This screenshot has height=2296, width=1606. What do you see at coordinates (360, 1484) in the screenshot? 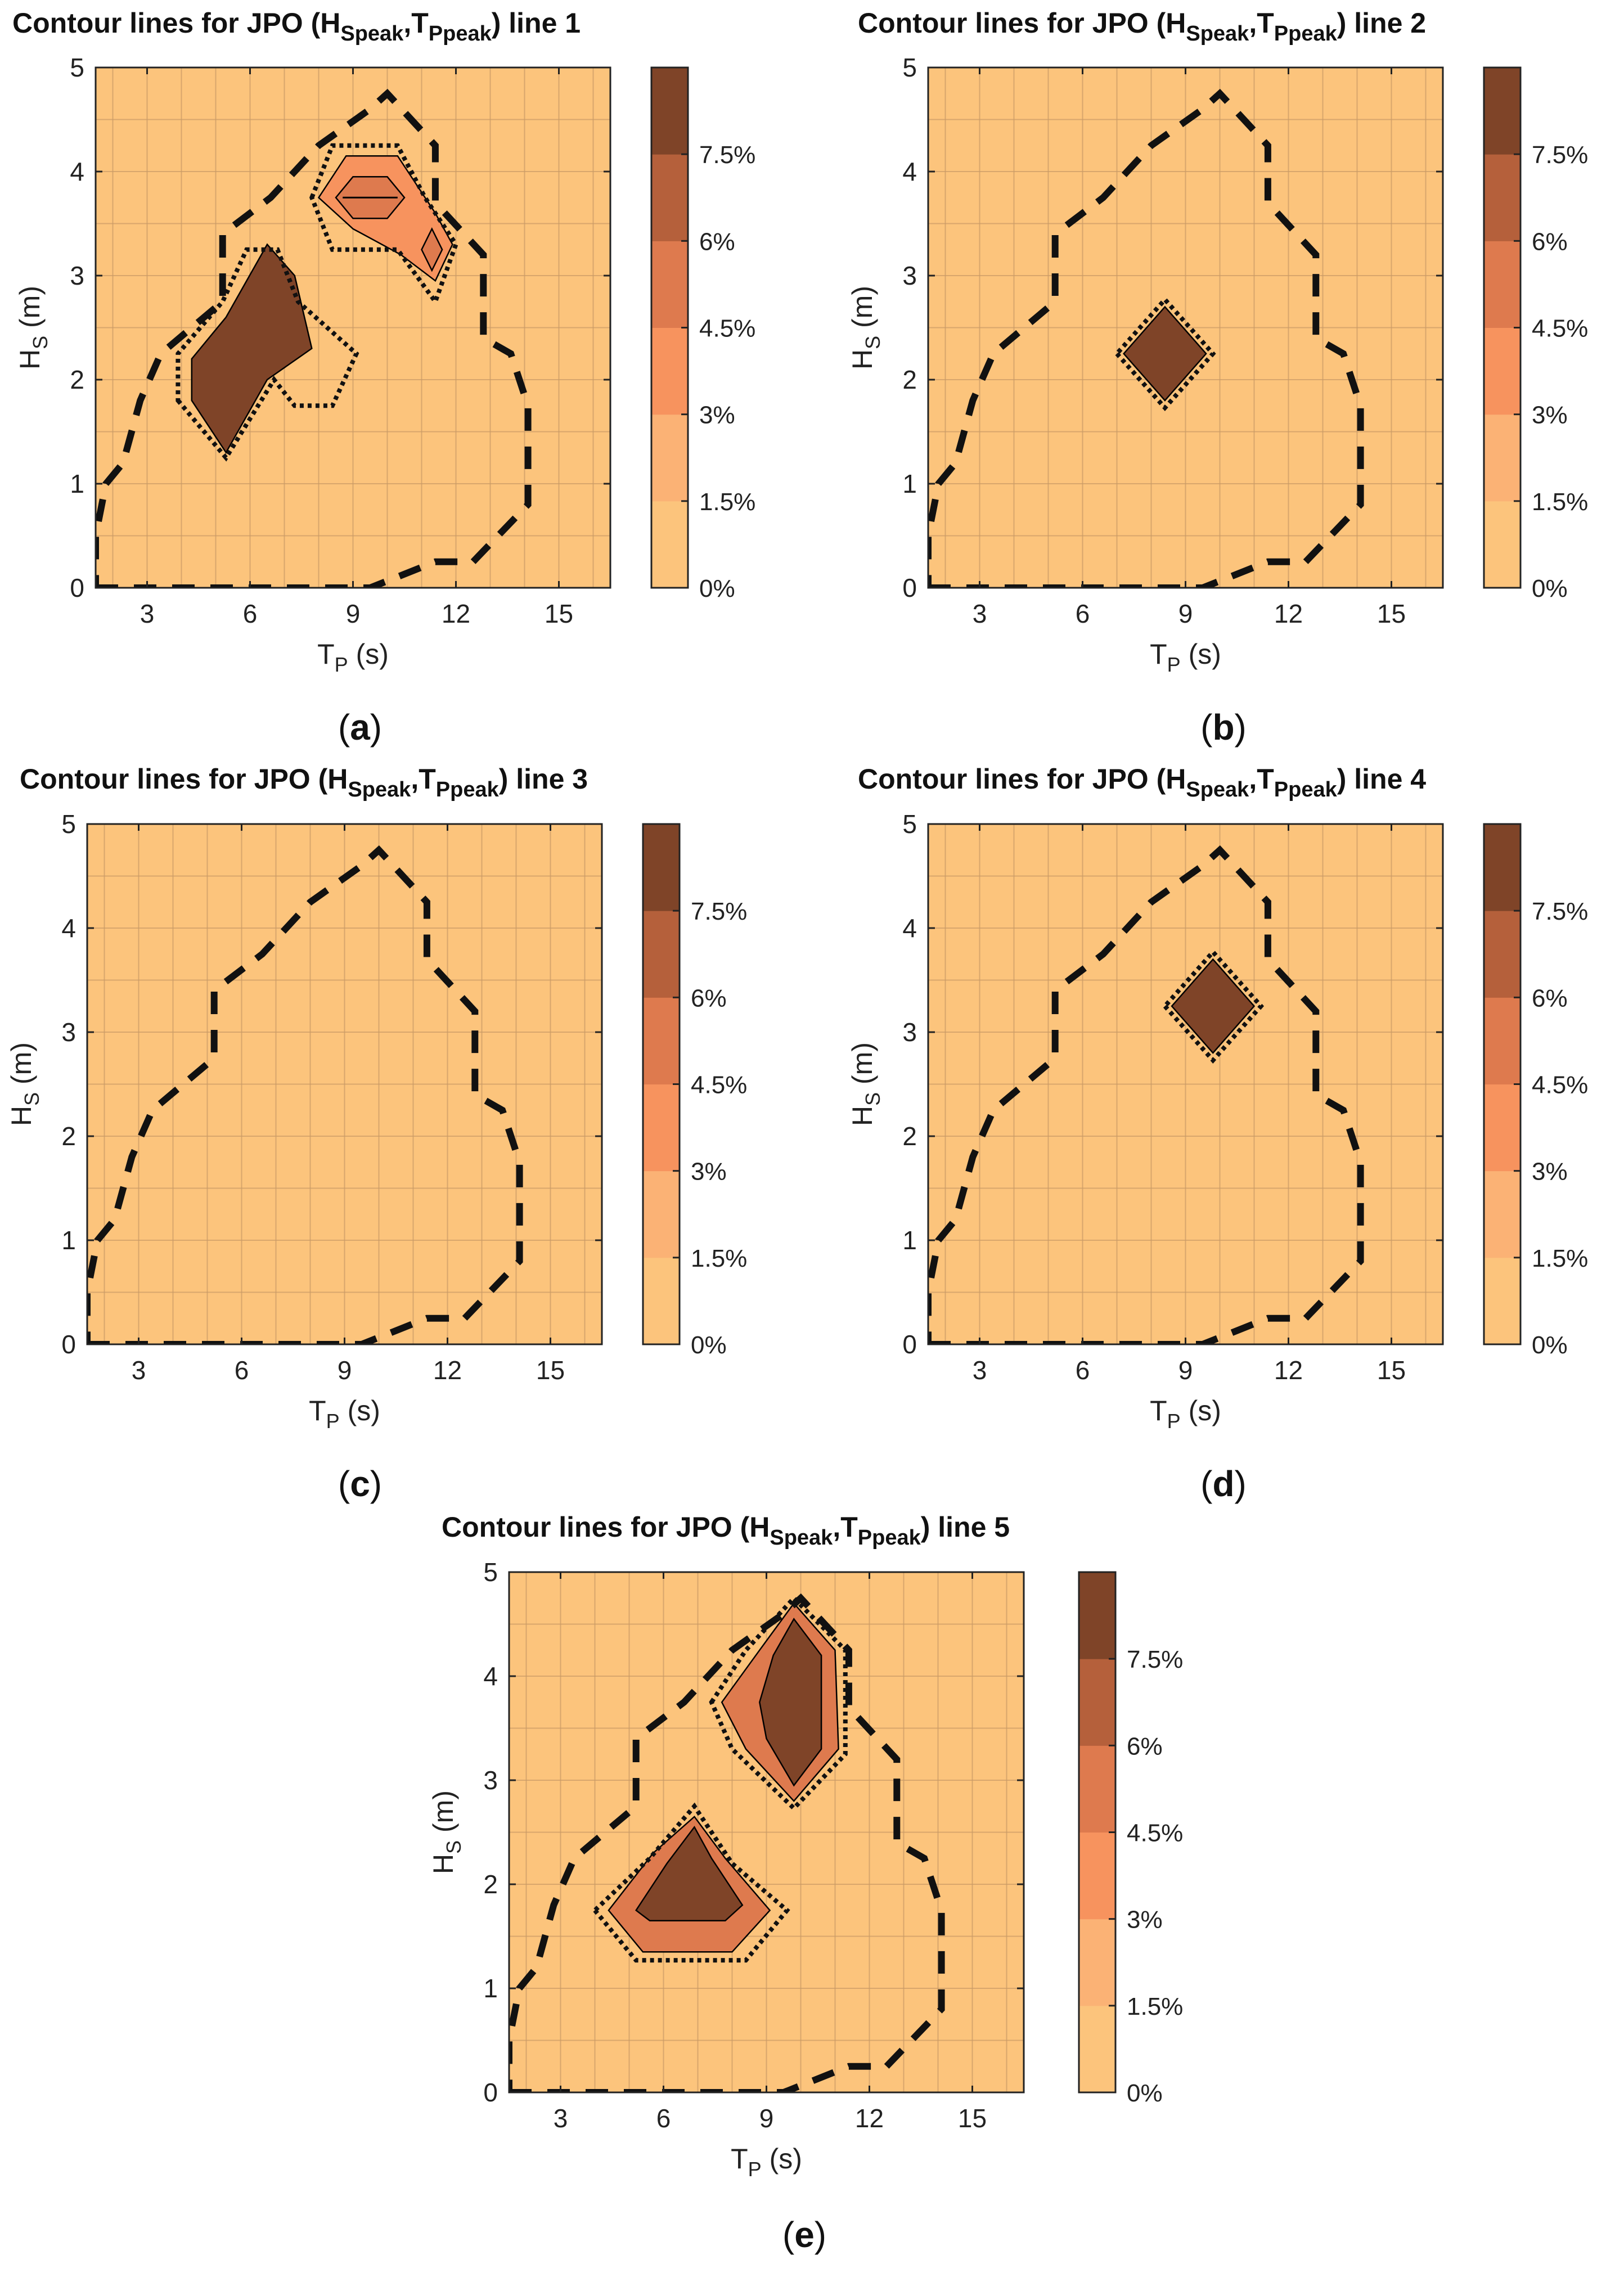
I see `panel-label: (c)` at bounding box center [360, 1484].